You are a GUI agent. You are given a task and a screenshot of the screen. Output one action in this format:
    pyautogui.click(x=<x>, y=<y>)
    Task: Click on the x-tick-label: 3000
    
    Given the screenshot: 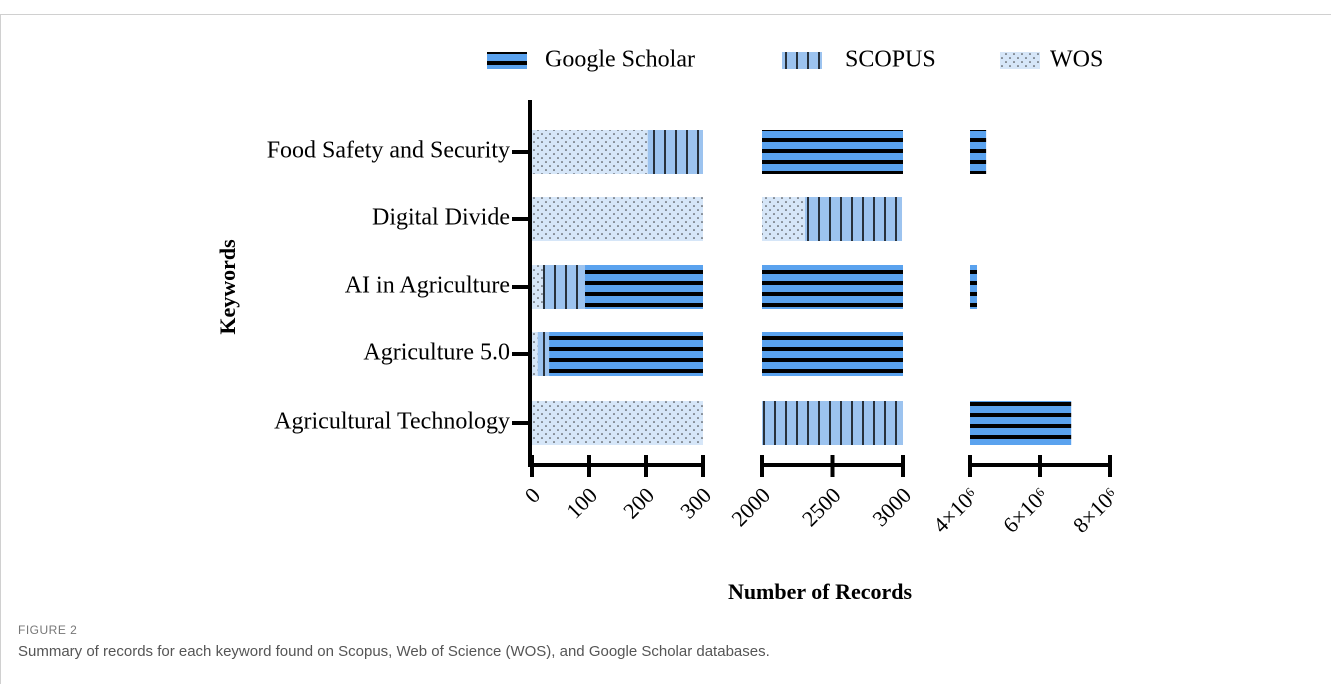 What is the action you would take?
    pyautogui.click(x=891, y=506)
    